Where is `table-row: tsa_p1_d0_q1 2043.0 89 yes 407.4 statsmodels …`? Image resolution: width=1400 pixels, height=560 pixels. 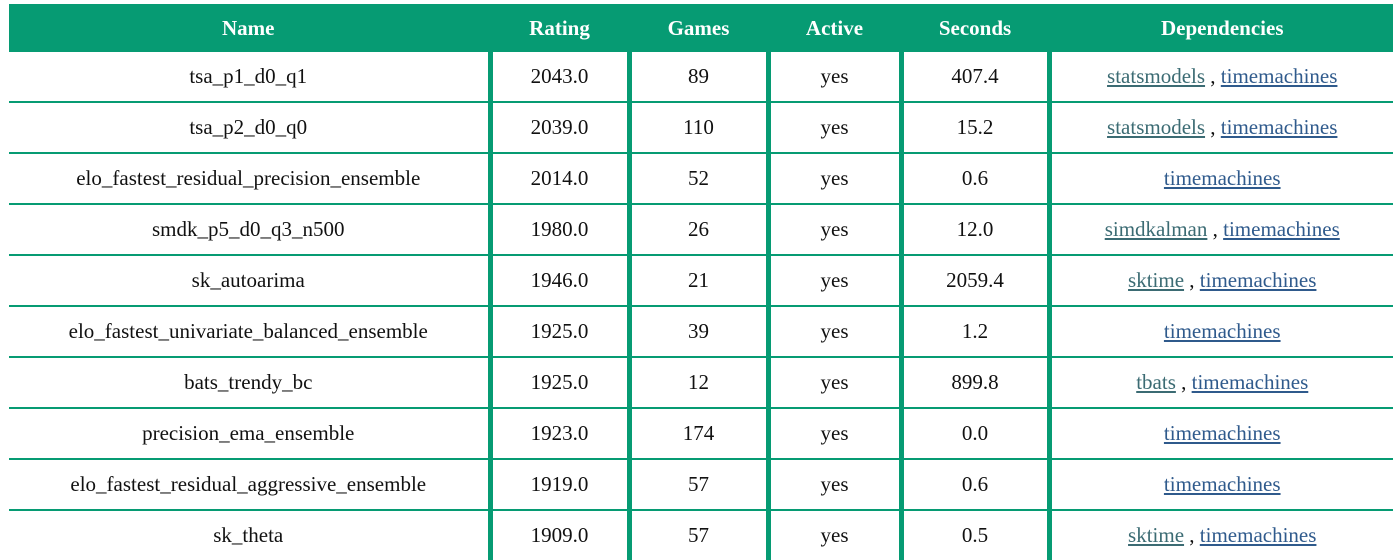
table-row: tsa_p1_d0_q1 2043.0 89 yes 407.4 statsmodels … is located at coordinates (701, 77).